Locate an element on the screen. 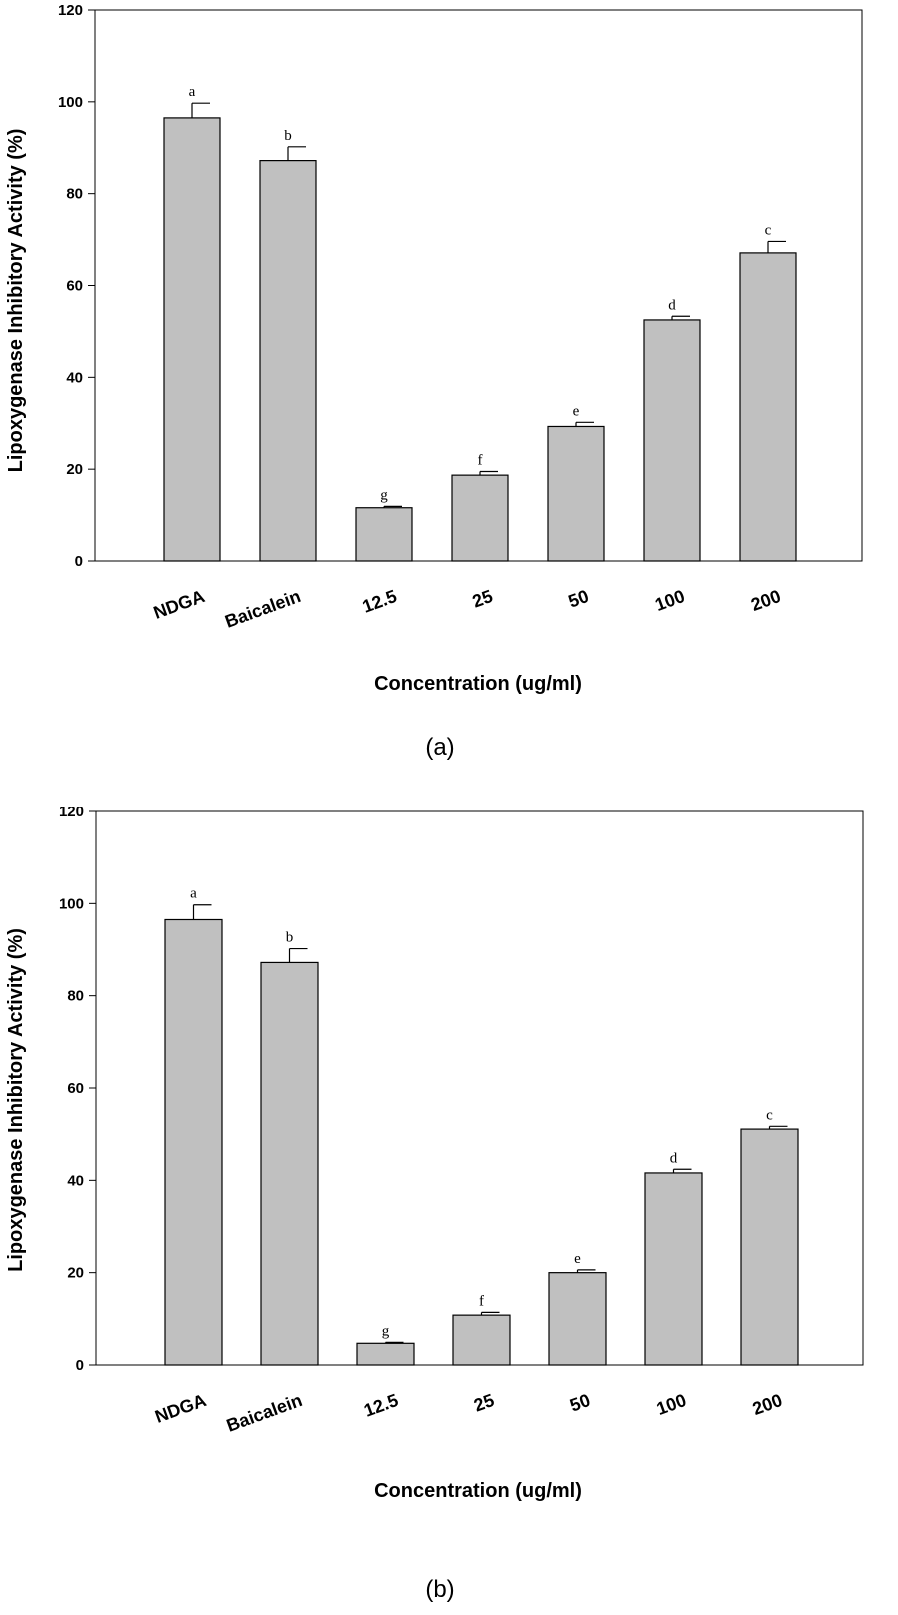  panel-label: (a) is located at coordinates (439, 747).